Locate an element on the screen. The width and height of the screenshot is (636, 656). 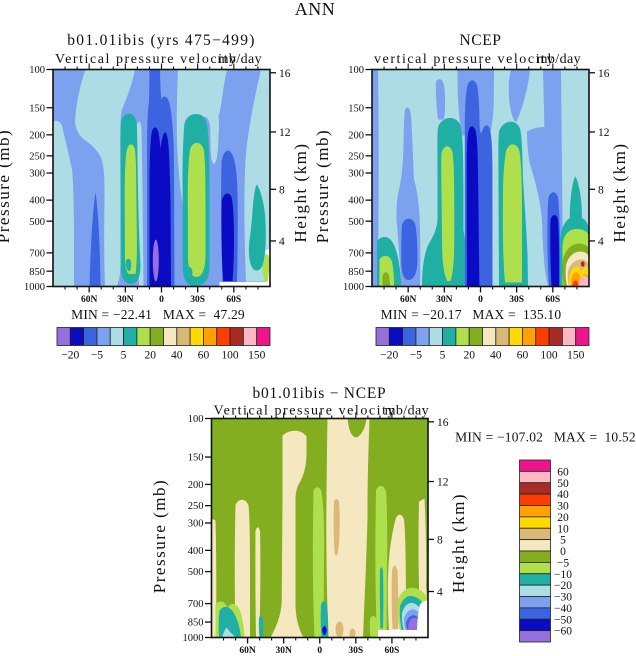
svg-text: −10 is located at coordinates (563, 575).